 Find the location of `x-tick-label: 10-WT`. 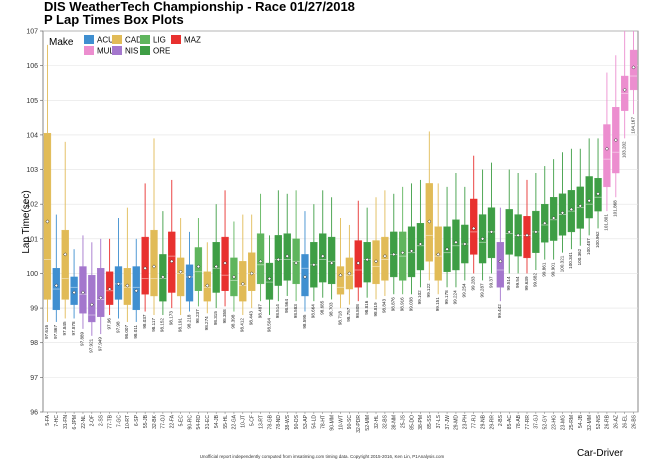

x-tick-label: 10-WT is located at coordinates (341, 422).